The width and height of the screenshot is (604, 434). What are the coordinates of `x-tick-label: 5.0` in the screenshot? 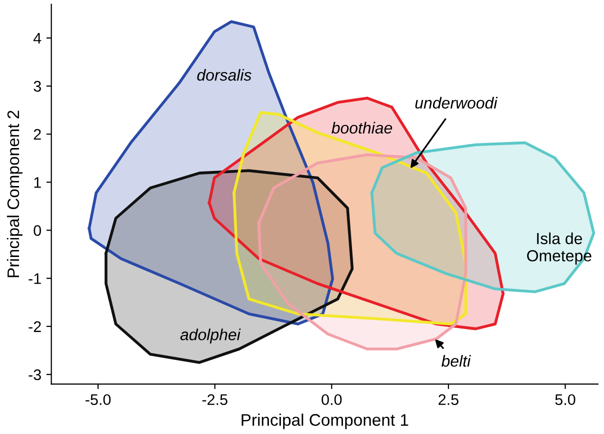 It's located at (565, 400).